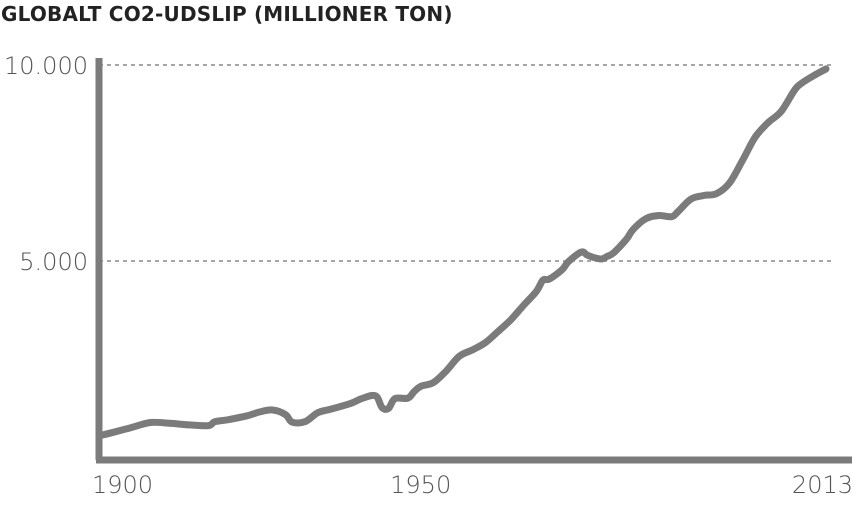 The width and height of the screenshot is (863, 505). I want to click on x-tick-label-1900: 1900, so click(122, 485).